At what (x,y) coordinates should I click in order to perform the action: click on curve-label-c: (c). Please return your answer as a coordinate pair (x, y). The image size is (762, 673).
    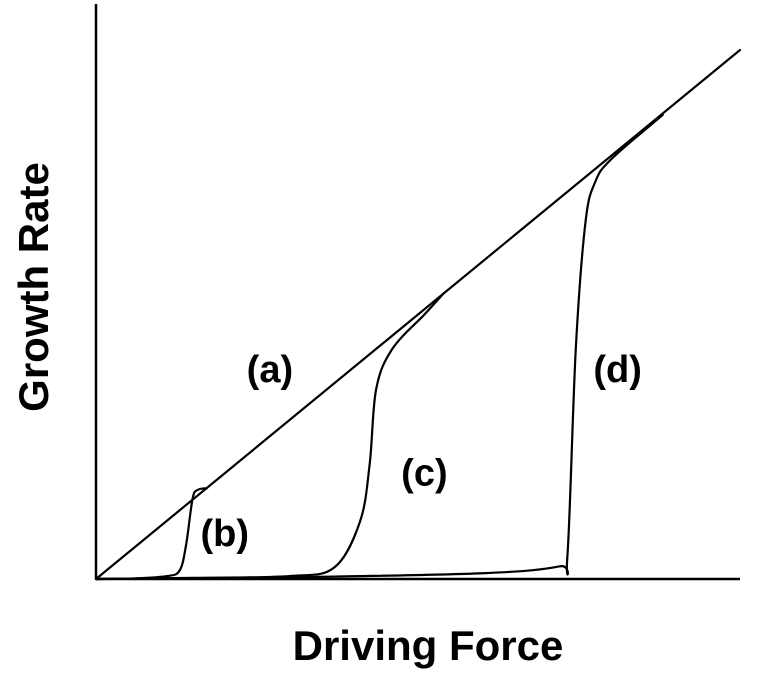
    Looking at the image, I should click on (424, 474).